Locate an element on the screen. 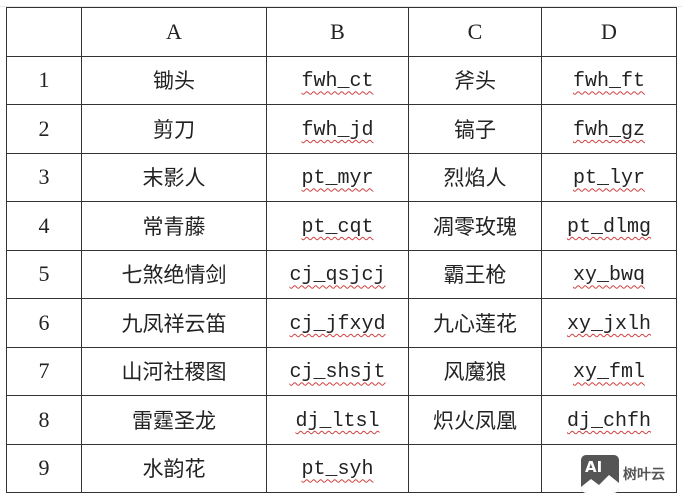 This screenshot has height=500, width=682. name-cell: 凋零玫瑰 is located at coordinates (475, 226).